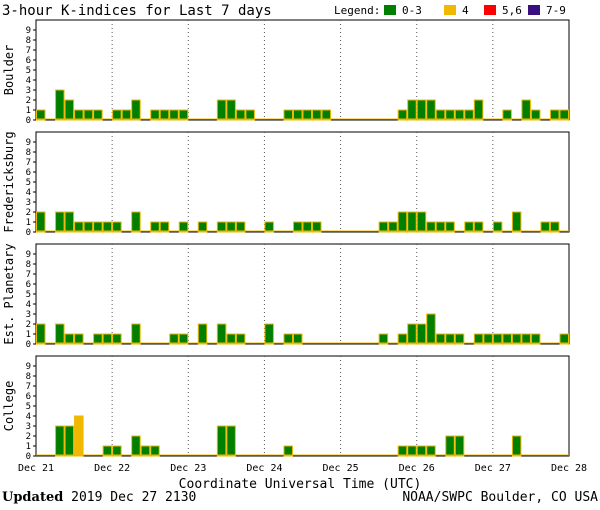 Image resolution: width=600 pixels, height=510 pixels. Describe the element at coordinates (412, 10) in the screenshot. I see `legend-item-label: 0-3` at that location.